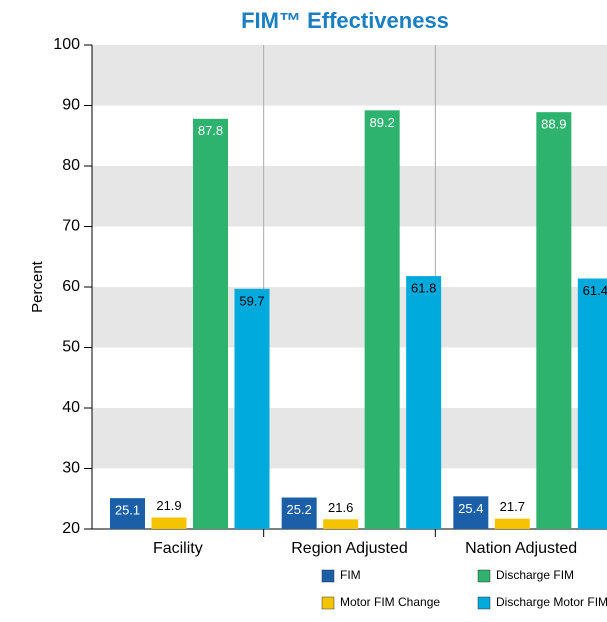 This screenshot has width=607, height=622. Describe the element at coordinates (178, 548) in the screenshot. I see `x-tick-label: Facility` at that location.